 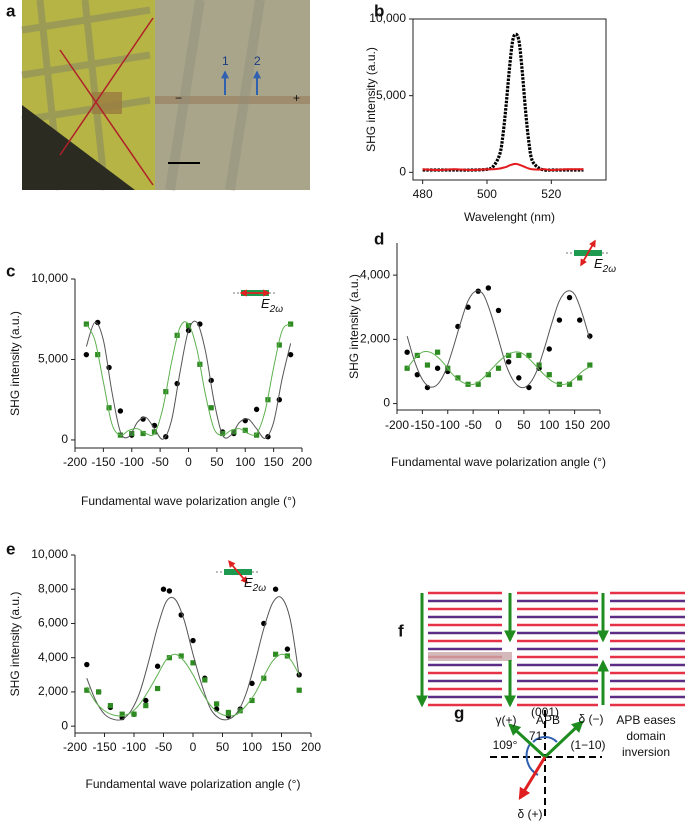 What do you see at coordinates (10, 548) in the screenshot?
I see `panel-label: e` at bounding box center [10, 548].